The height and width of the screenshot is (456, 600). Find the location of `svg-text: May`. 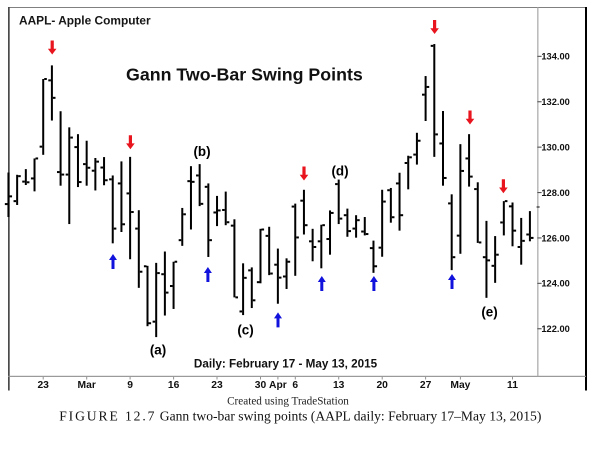

svg-text: May is located at coordinates (460, 385).